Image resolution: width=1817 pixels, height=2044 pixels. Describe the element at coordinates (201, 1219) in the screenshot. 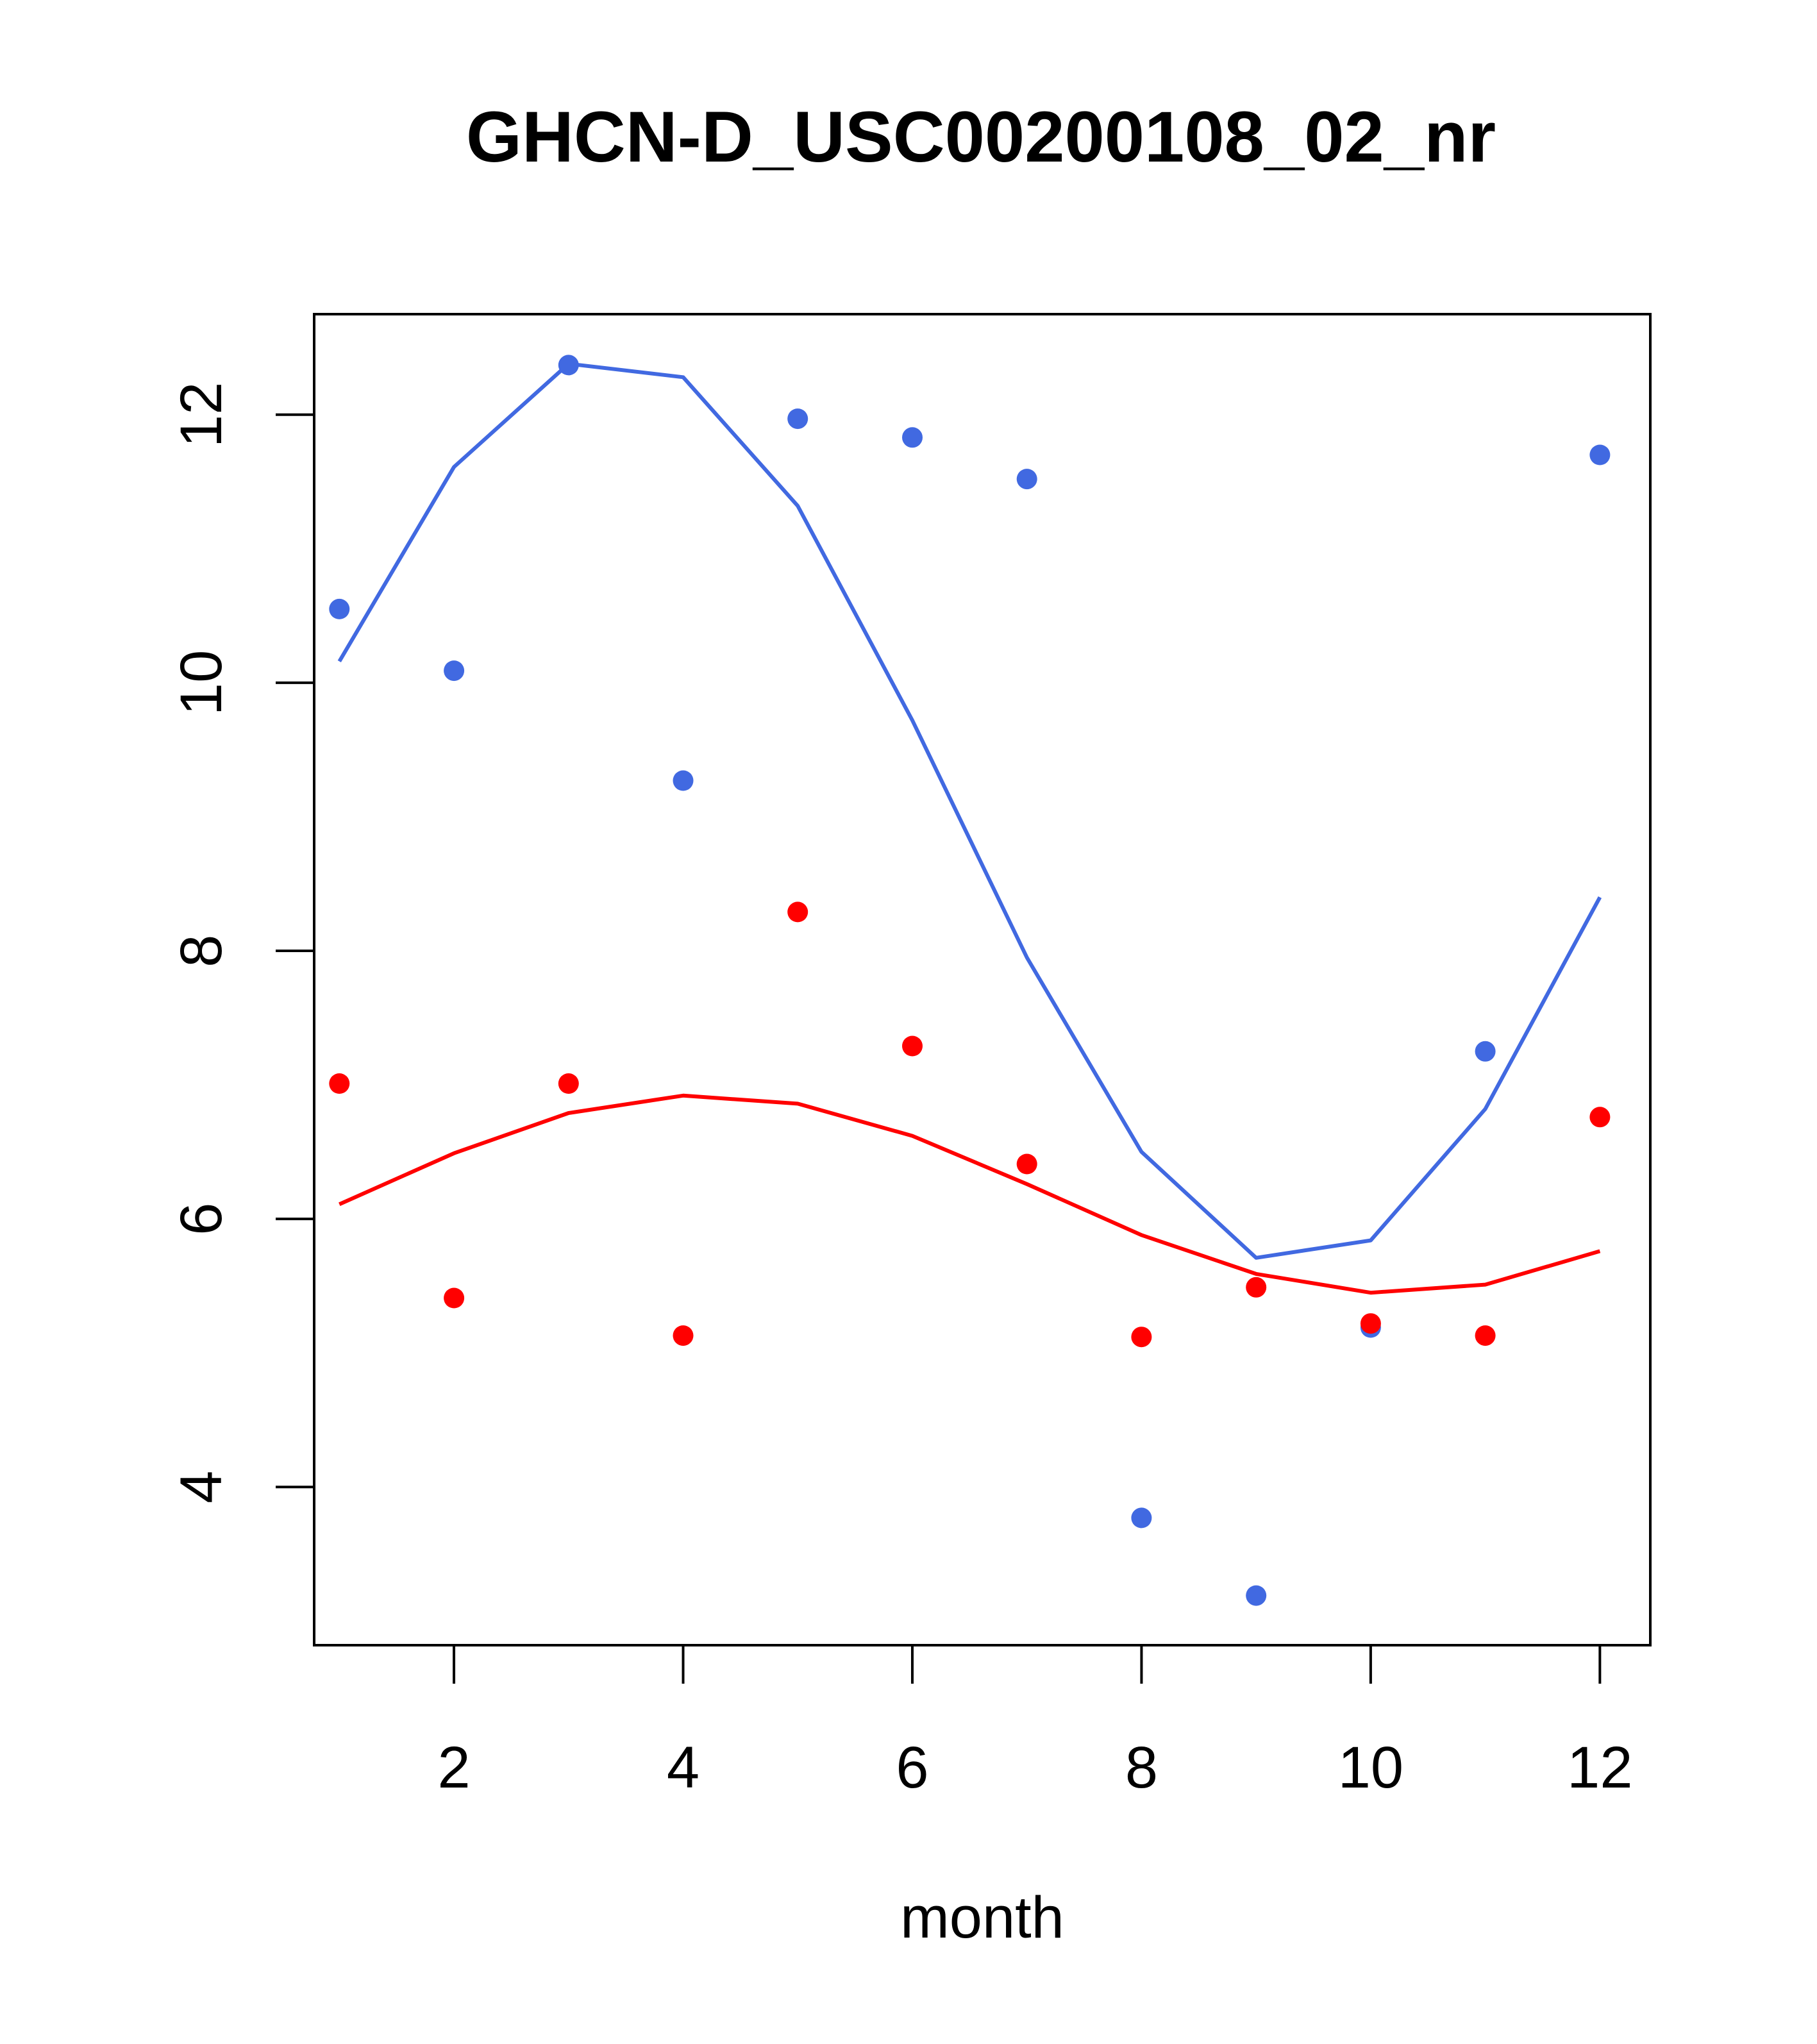

I see `y-tick-label-6: 6` at that location.